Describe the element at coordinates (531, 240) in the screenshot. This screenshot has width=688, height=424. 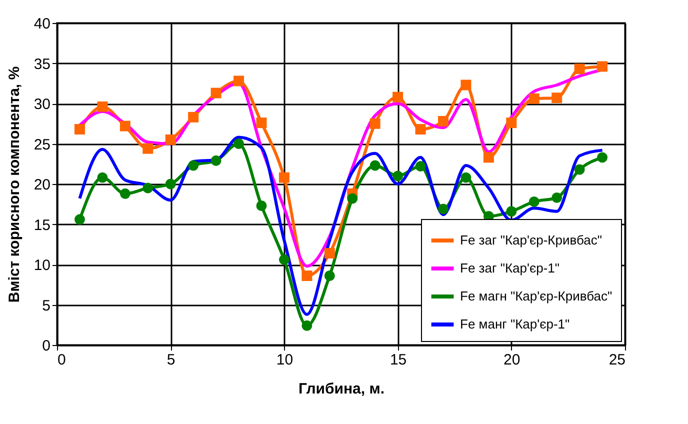
I see `legend-label: Fe заг "Кар'єр-Кривбас"` at that location.